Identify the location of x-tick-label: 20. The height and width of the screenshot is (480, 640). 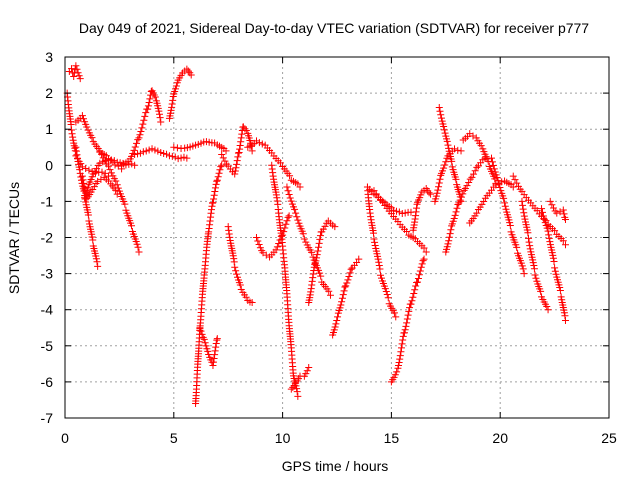
(500, 438).